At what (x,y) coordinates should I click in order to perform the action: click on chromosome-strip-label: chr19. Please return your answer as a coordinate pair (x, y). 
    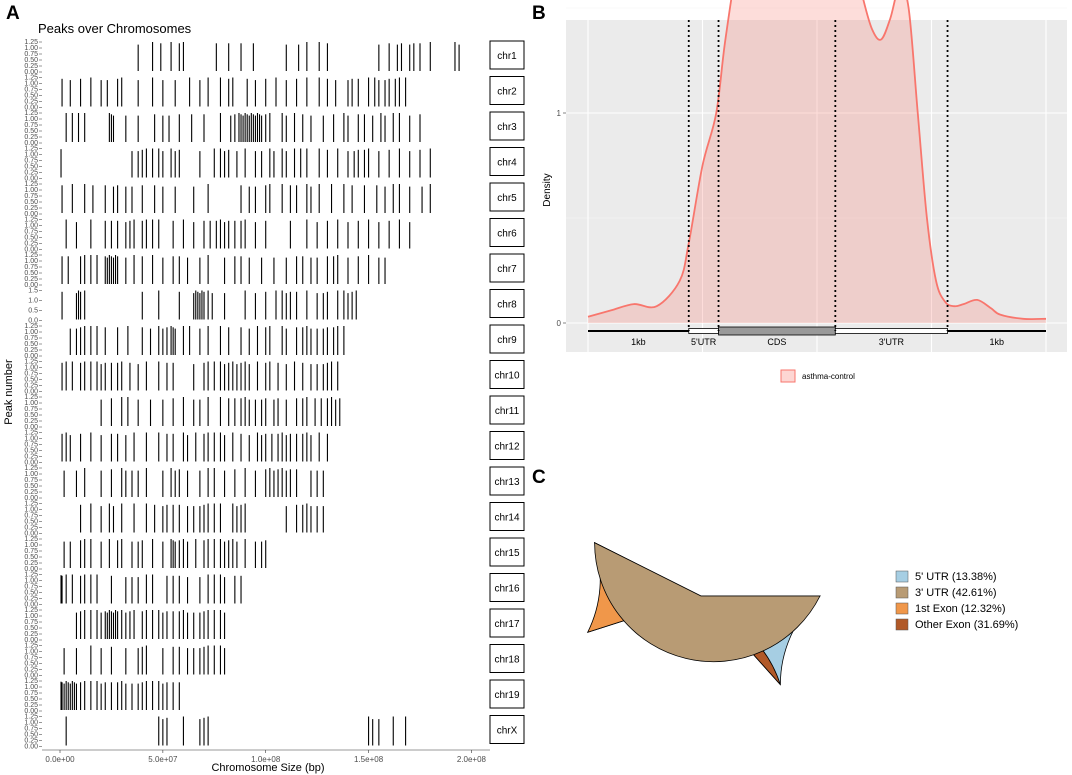
    Looking at the image, I should click on (506, 695).